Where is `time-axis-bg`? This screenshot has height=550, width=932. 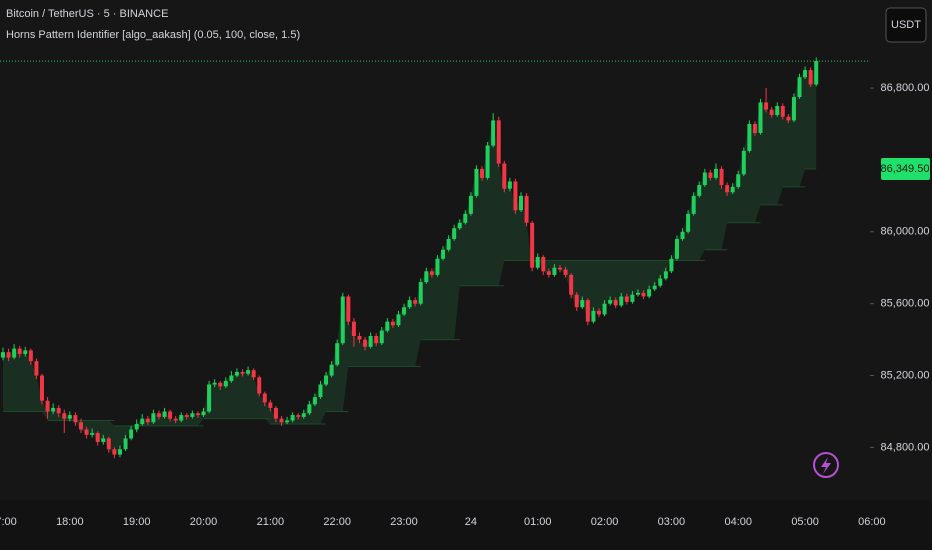 time-axis-bg is located at coordinates (466, 525).